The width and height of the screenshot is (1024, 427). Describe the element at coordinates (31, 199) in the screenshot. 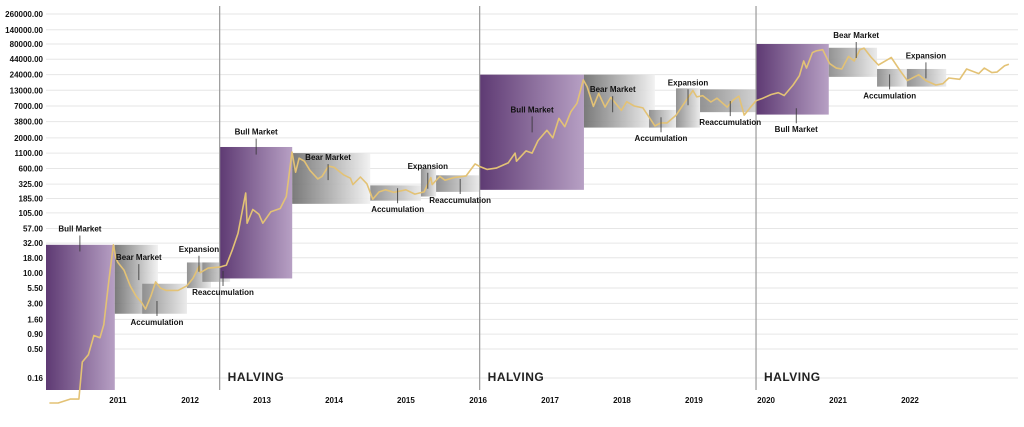

I see `y-tick-label: 185.00` at that location.